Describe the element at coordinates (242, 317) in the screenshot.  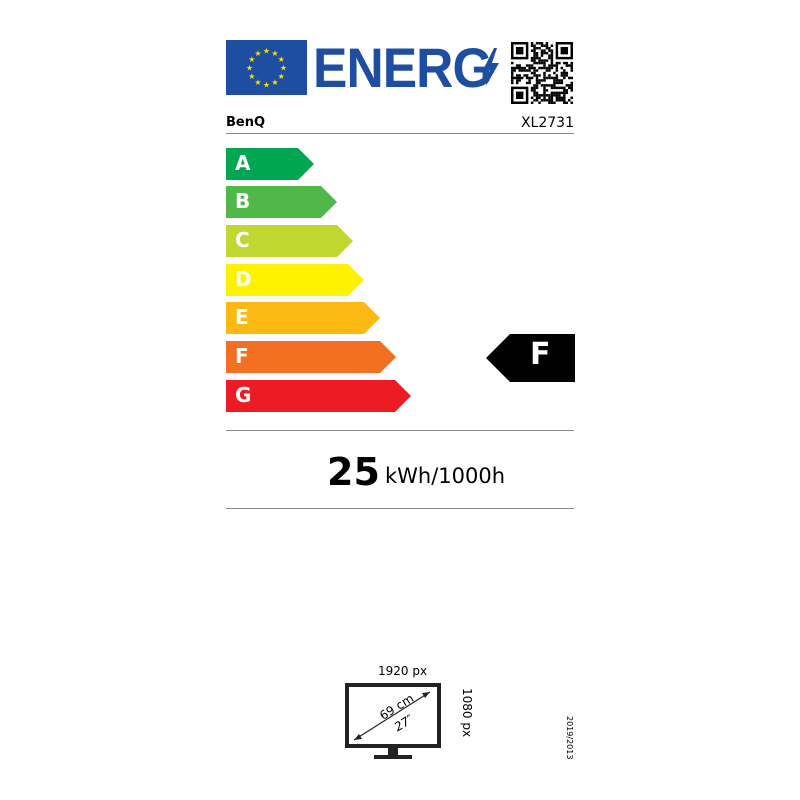
I see `energy-class-label: E` at that location.